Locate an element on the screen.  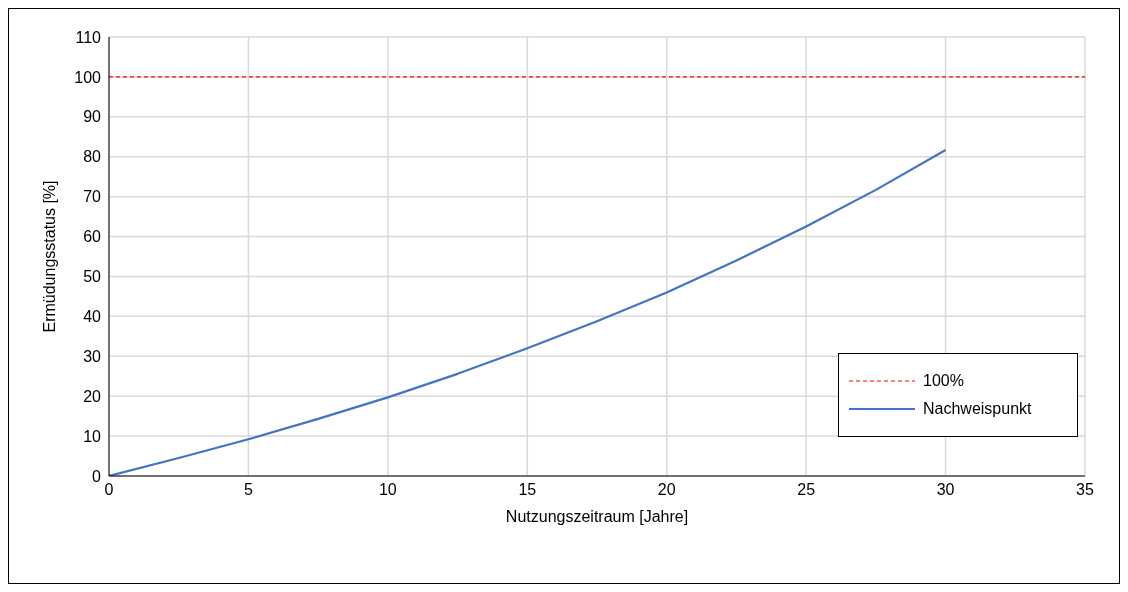
x-tick-label: 15 is located at coordinates (527, 490).